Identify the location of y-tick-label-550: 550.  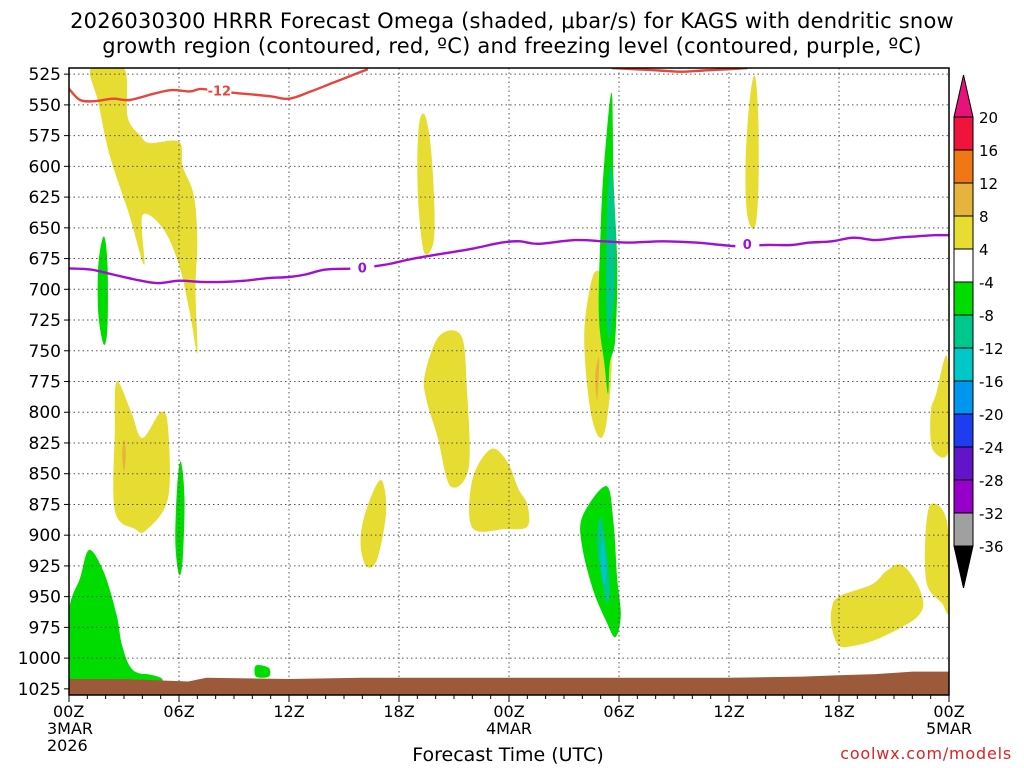
(45, 106).